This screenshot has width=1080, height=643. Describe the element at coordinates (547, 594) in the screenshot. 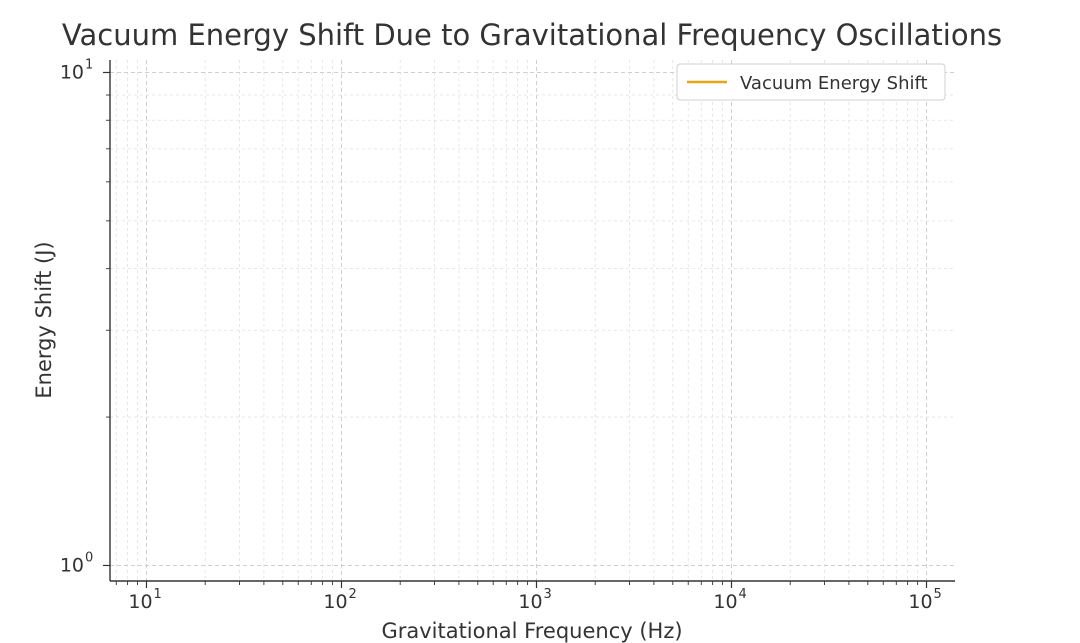

I see `x-tick-label-exponent: 3` at that location.